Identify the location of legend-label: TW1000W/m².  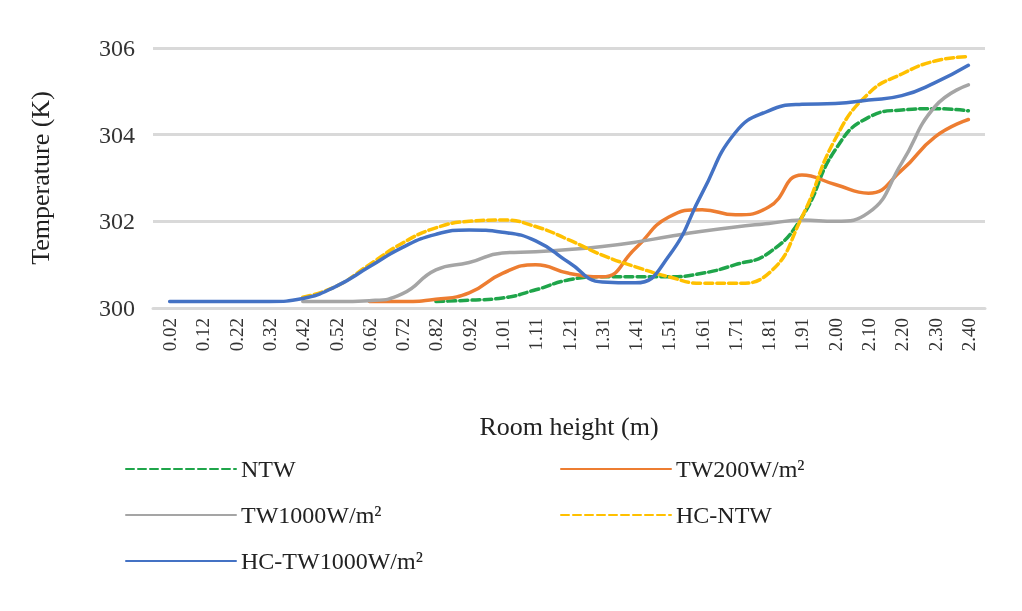
(311, 515).